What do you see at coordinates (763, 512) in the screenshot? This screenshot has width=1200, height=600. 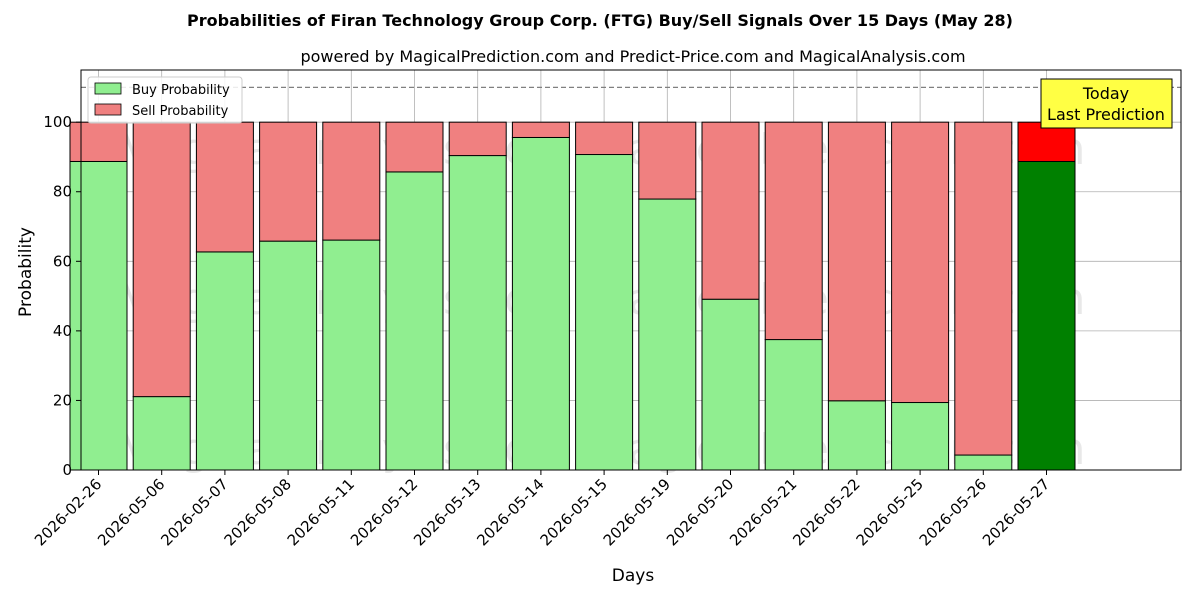 I see `x-tick-label: 2026-05-21` at bounding box center [763, 512].